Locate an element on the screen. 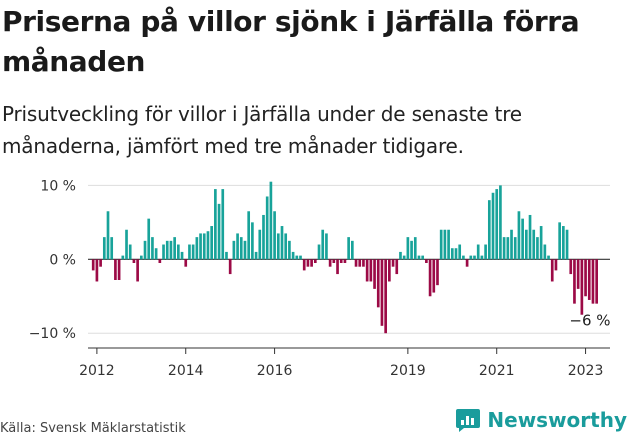  x-tick-label: 2016 is located at coordinates (275, 371).